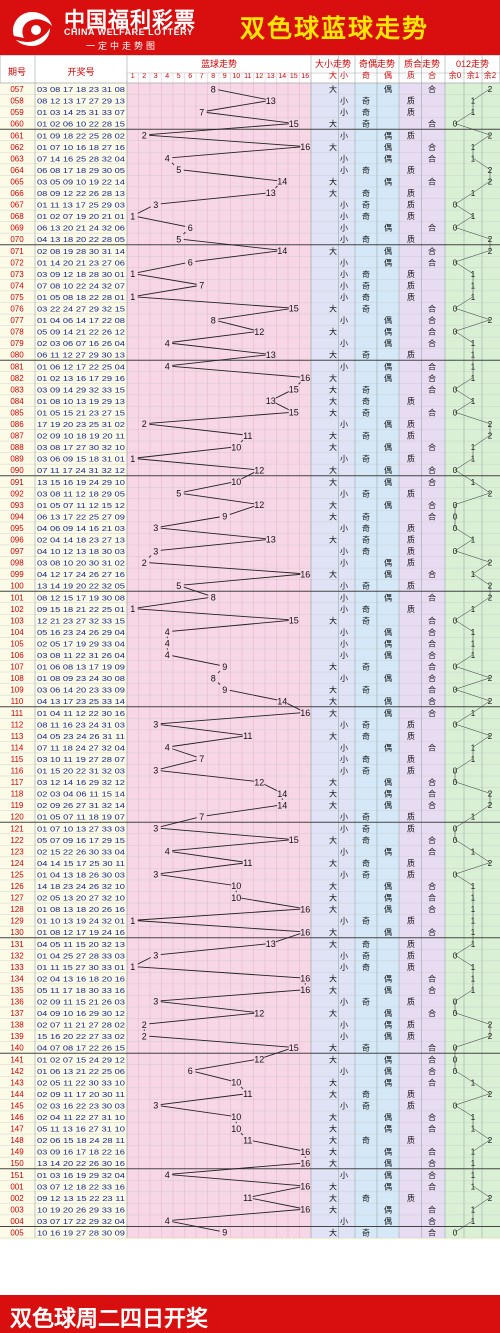  Describe the element at coordinates (17, 1221) in the screenshot. I see `period-label: 004` at that location.